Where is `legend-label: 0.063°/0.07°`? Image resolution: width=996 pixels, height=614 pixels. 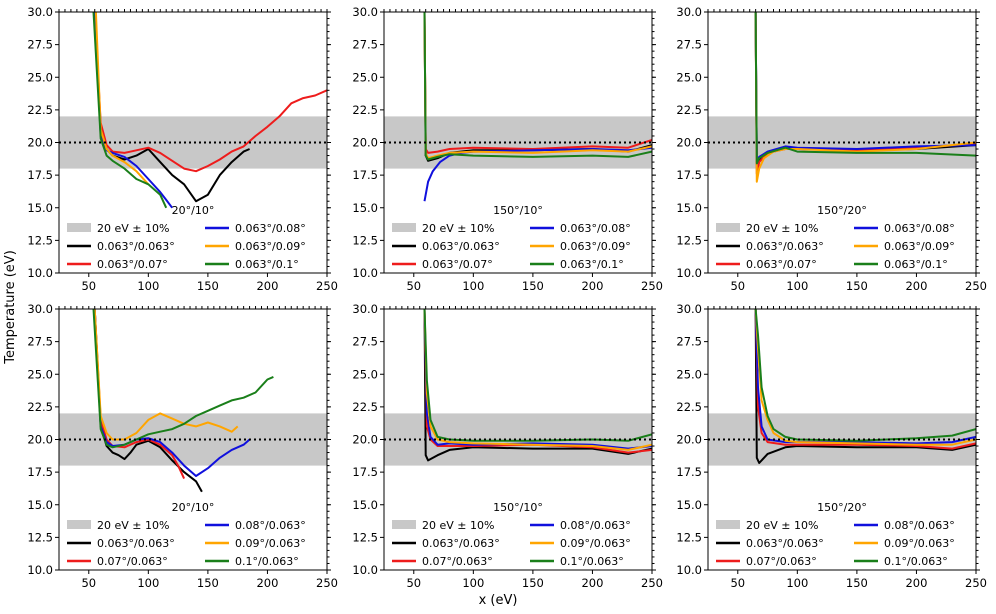 legend-label: 0.063°/0.07° is located at coordinates (457, 264).